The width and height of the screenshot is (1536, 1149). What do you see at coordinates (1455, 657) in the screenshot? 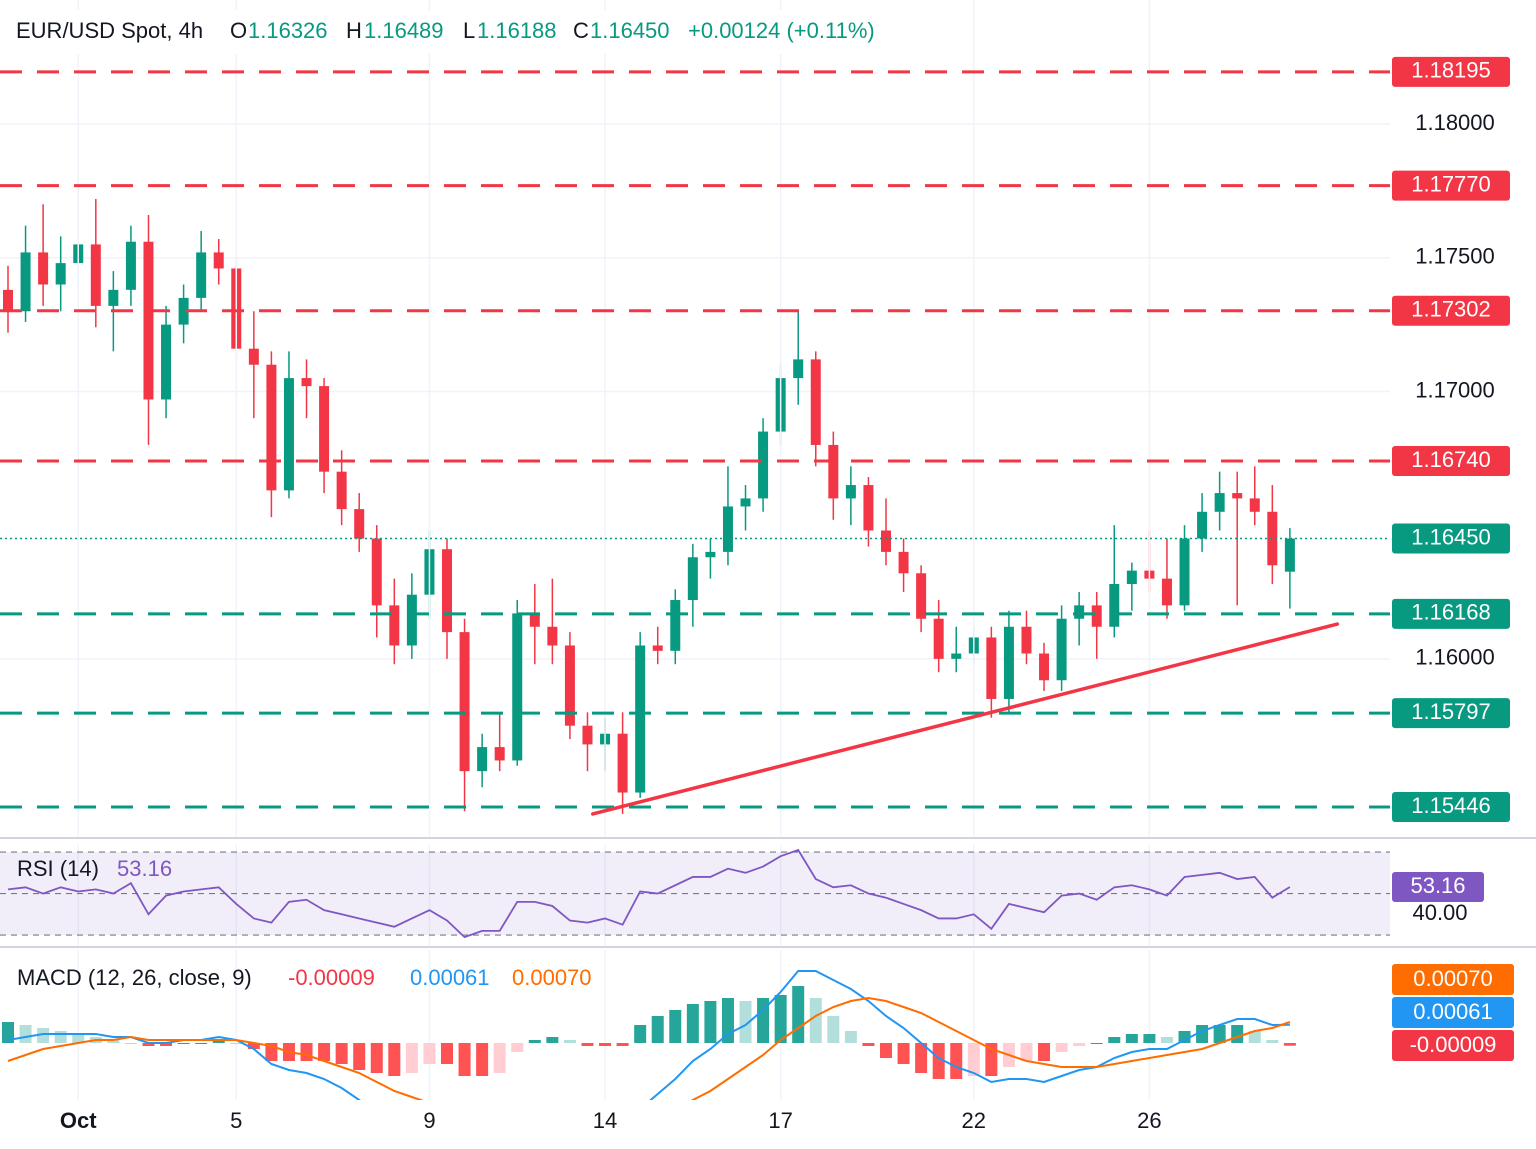
I see `y-tick-label: 1.16000` at bounding box center [1455, 657].